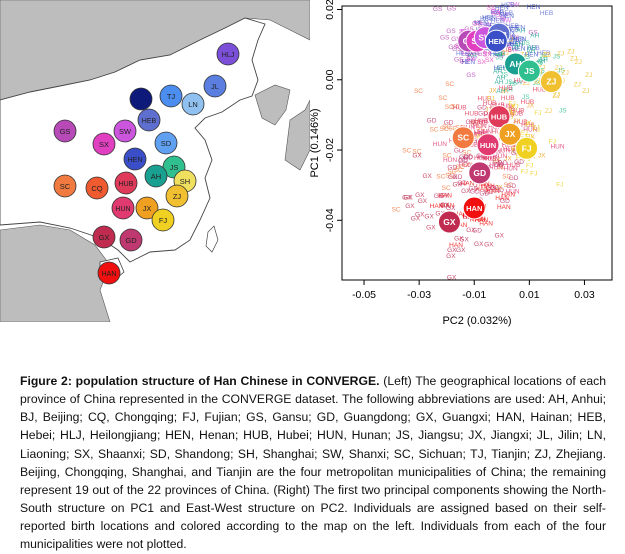 The height and width of the screenshot is (554, 625). Describe the element at coordinates (163, 220) in the screenshot. I see `map-marker-label: FJ` at that location.